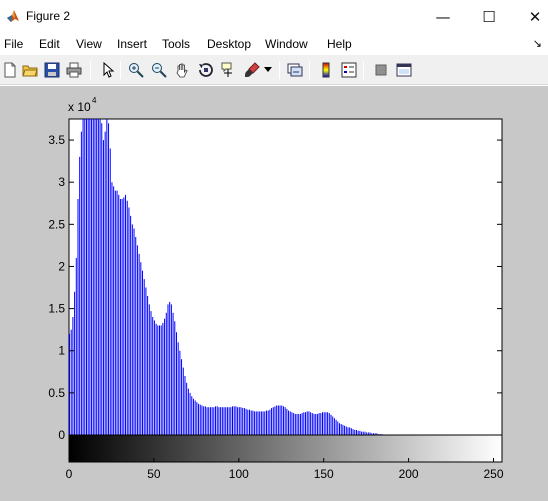  I want to click on matlab-logo-icon, so click(13, 16).